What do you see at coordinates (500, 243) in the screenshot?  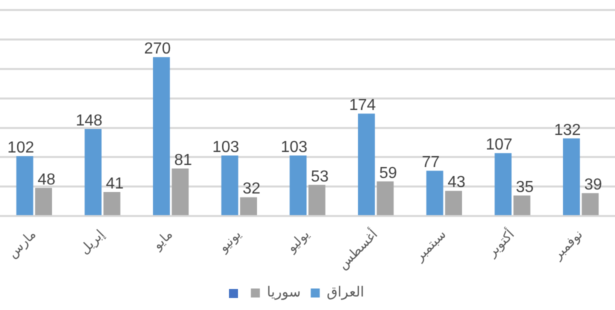 I see `x-tick-label: أكتوبر` at bounding box center [500, 243].